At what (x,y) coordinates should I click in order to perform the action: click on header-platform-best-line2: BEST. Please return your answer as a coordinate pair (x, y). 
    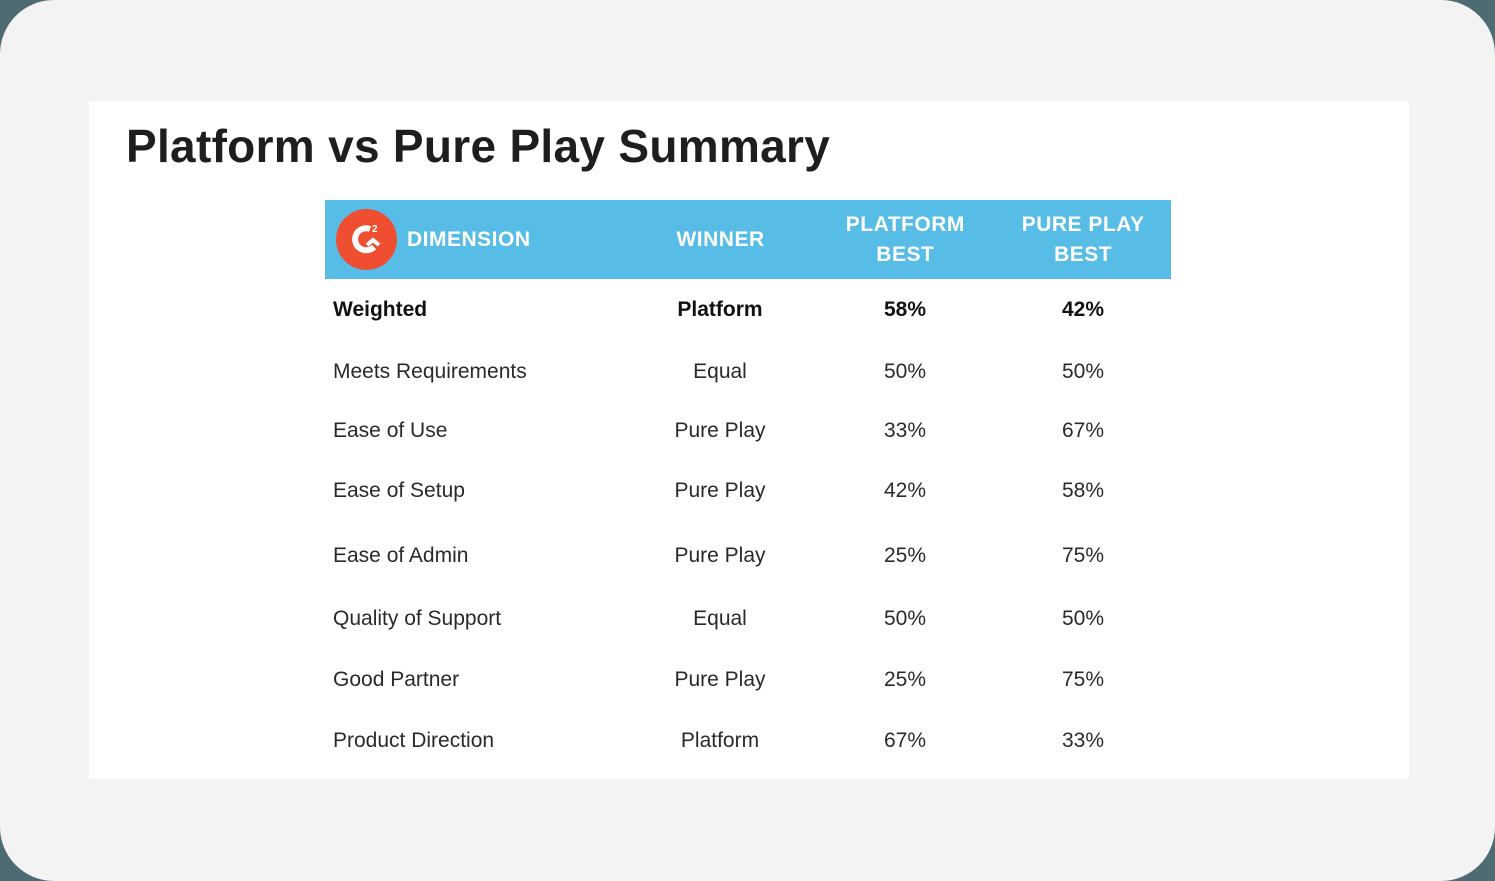
    Looking at the image, I should click on (905, 254).